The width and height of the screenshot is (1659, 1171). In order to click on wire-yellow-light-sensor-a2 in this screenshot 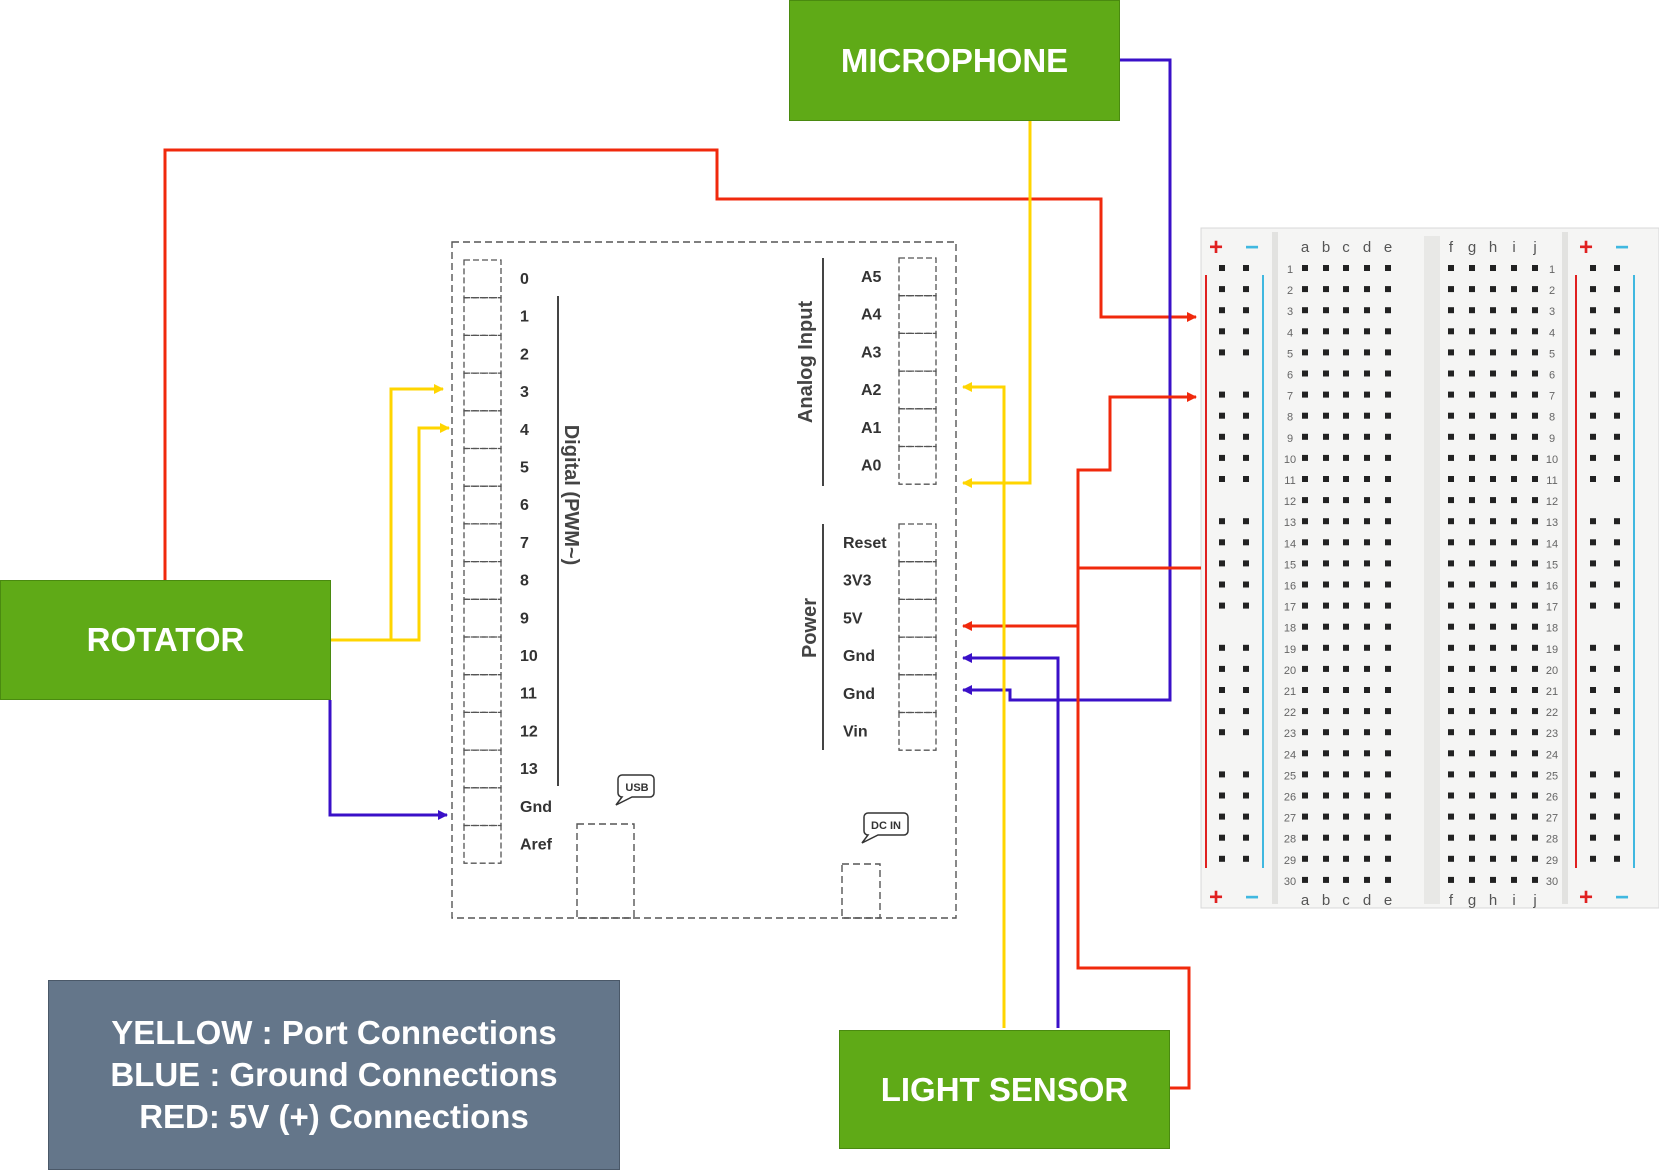, I will do `click(984, 705)`.